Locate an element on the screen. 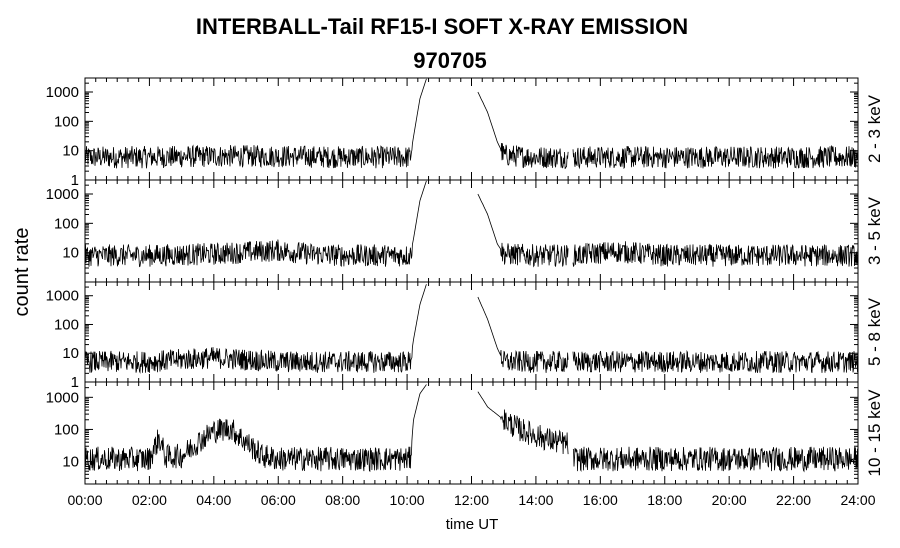 The height and width of the screenshot is (548, 900). x-tick-label: 18:00 is located at coordinates (664, 500).